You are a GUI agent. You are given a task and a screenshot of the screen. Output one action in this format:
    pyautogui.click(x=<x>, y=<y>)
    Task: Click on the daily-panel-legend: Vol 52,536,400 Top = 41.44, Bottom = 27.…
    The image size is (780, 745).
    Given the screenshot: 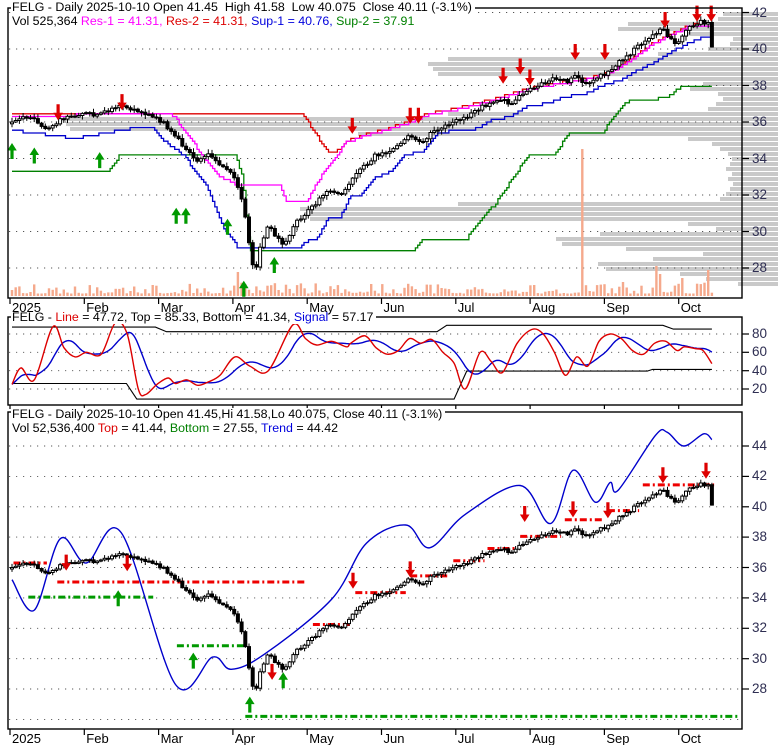 What is the action you would take?
    pyautogui.click(x=176, y=428)
    